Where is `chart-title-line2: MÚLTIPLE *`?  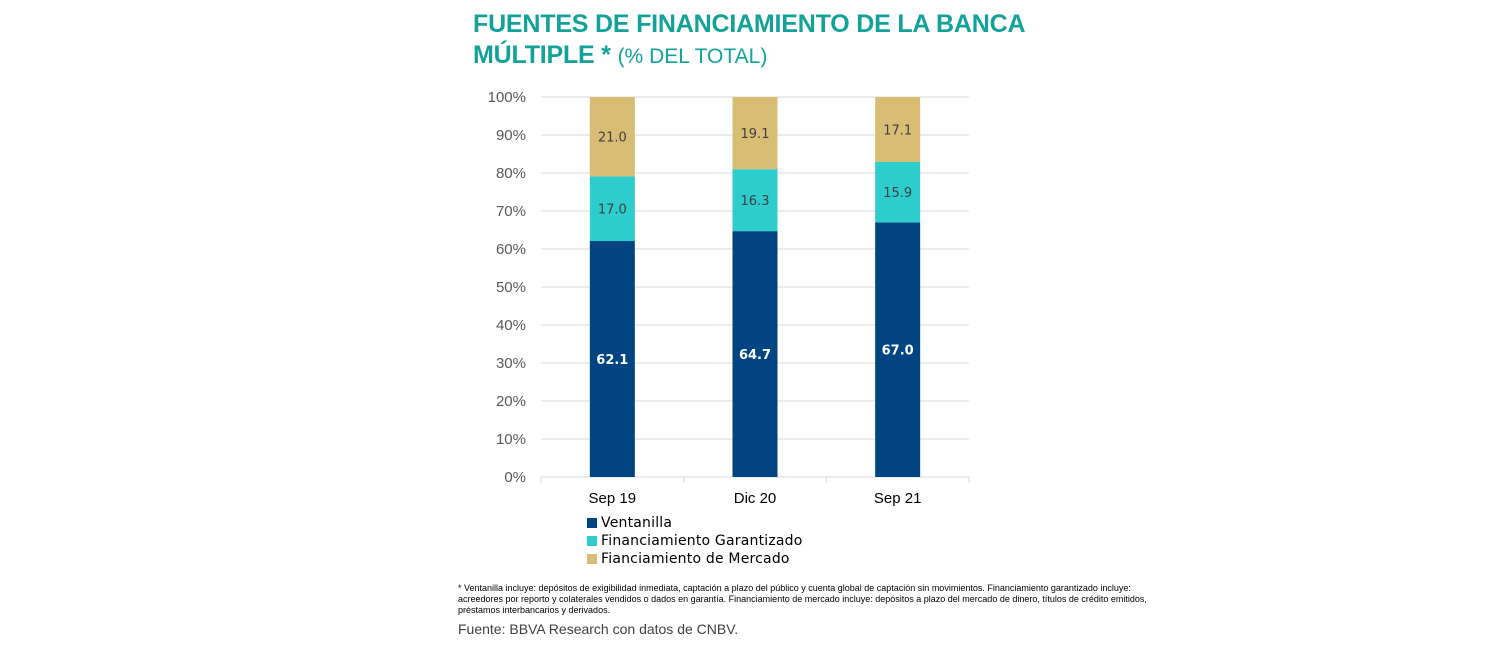
chart-title-line2: MÚLTIPLE * is located at coordinates (542, 55).